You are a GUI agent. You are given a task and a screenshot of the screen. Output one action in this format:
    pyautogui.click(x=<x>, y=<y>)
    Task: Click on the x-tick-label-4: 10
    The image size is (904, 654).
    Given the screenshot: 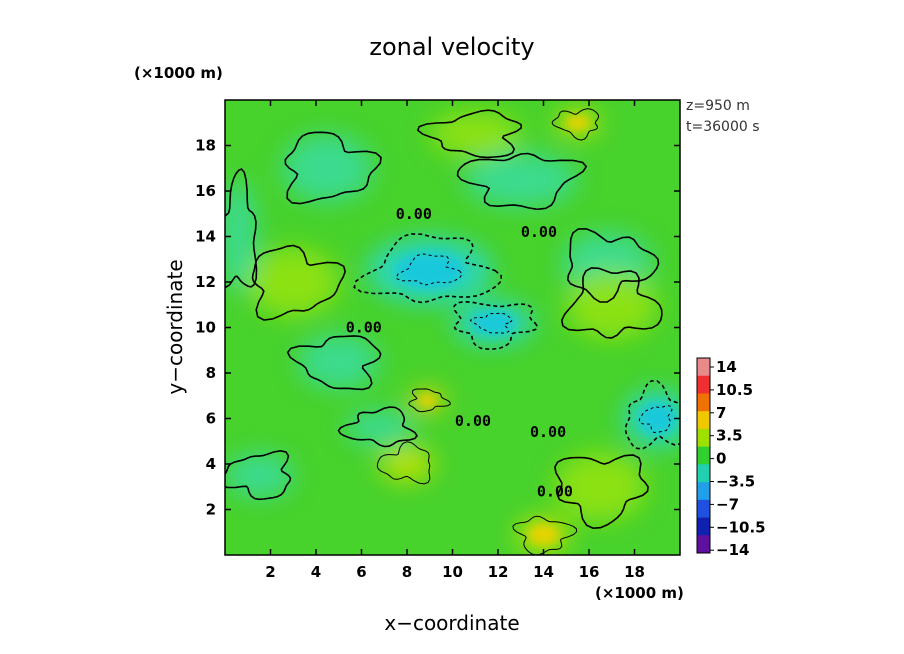 What is the action you would take?
    pyautogui.click(x=452, y=572)
    